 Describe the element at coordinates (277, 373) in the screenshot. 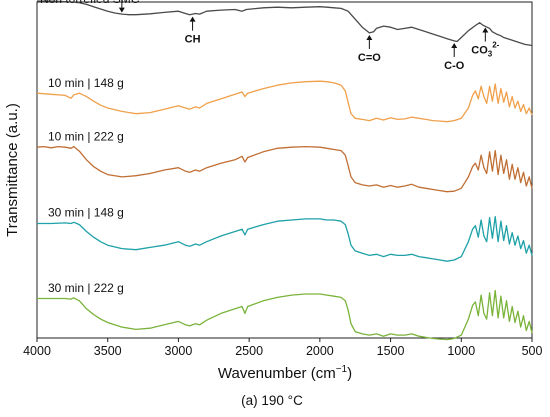

I see `x-axis-title-main: Wavenumber (cm` at that location.